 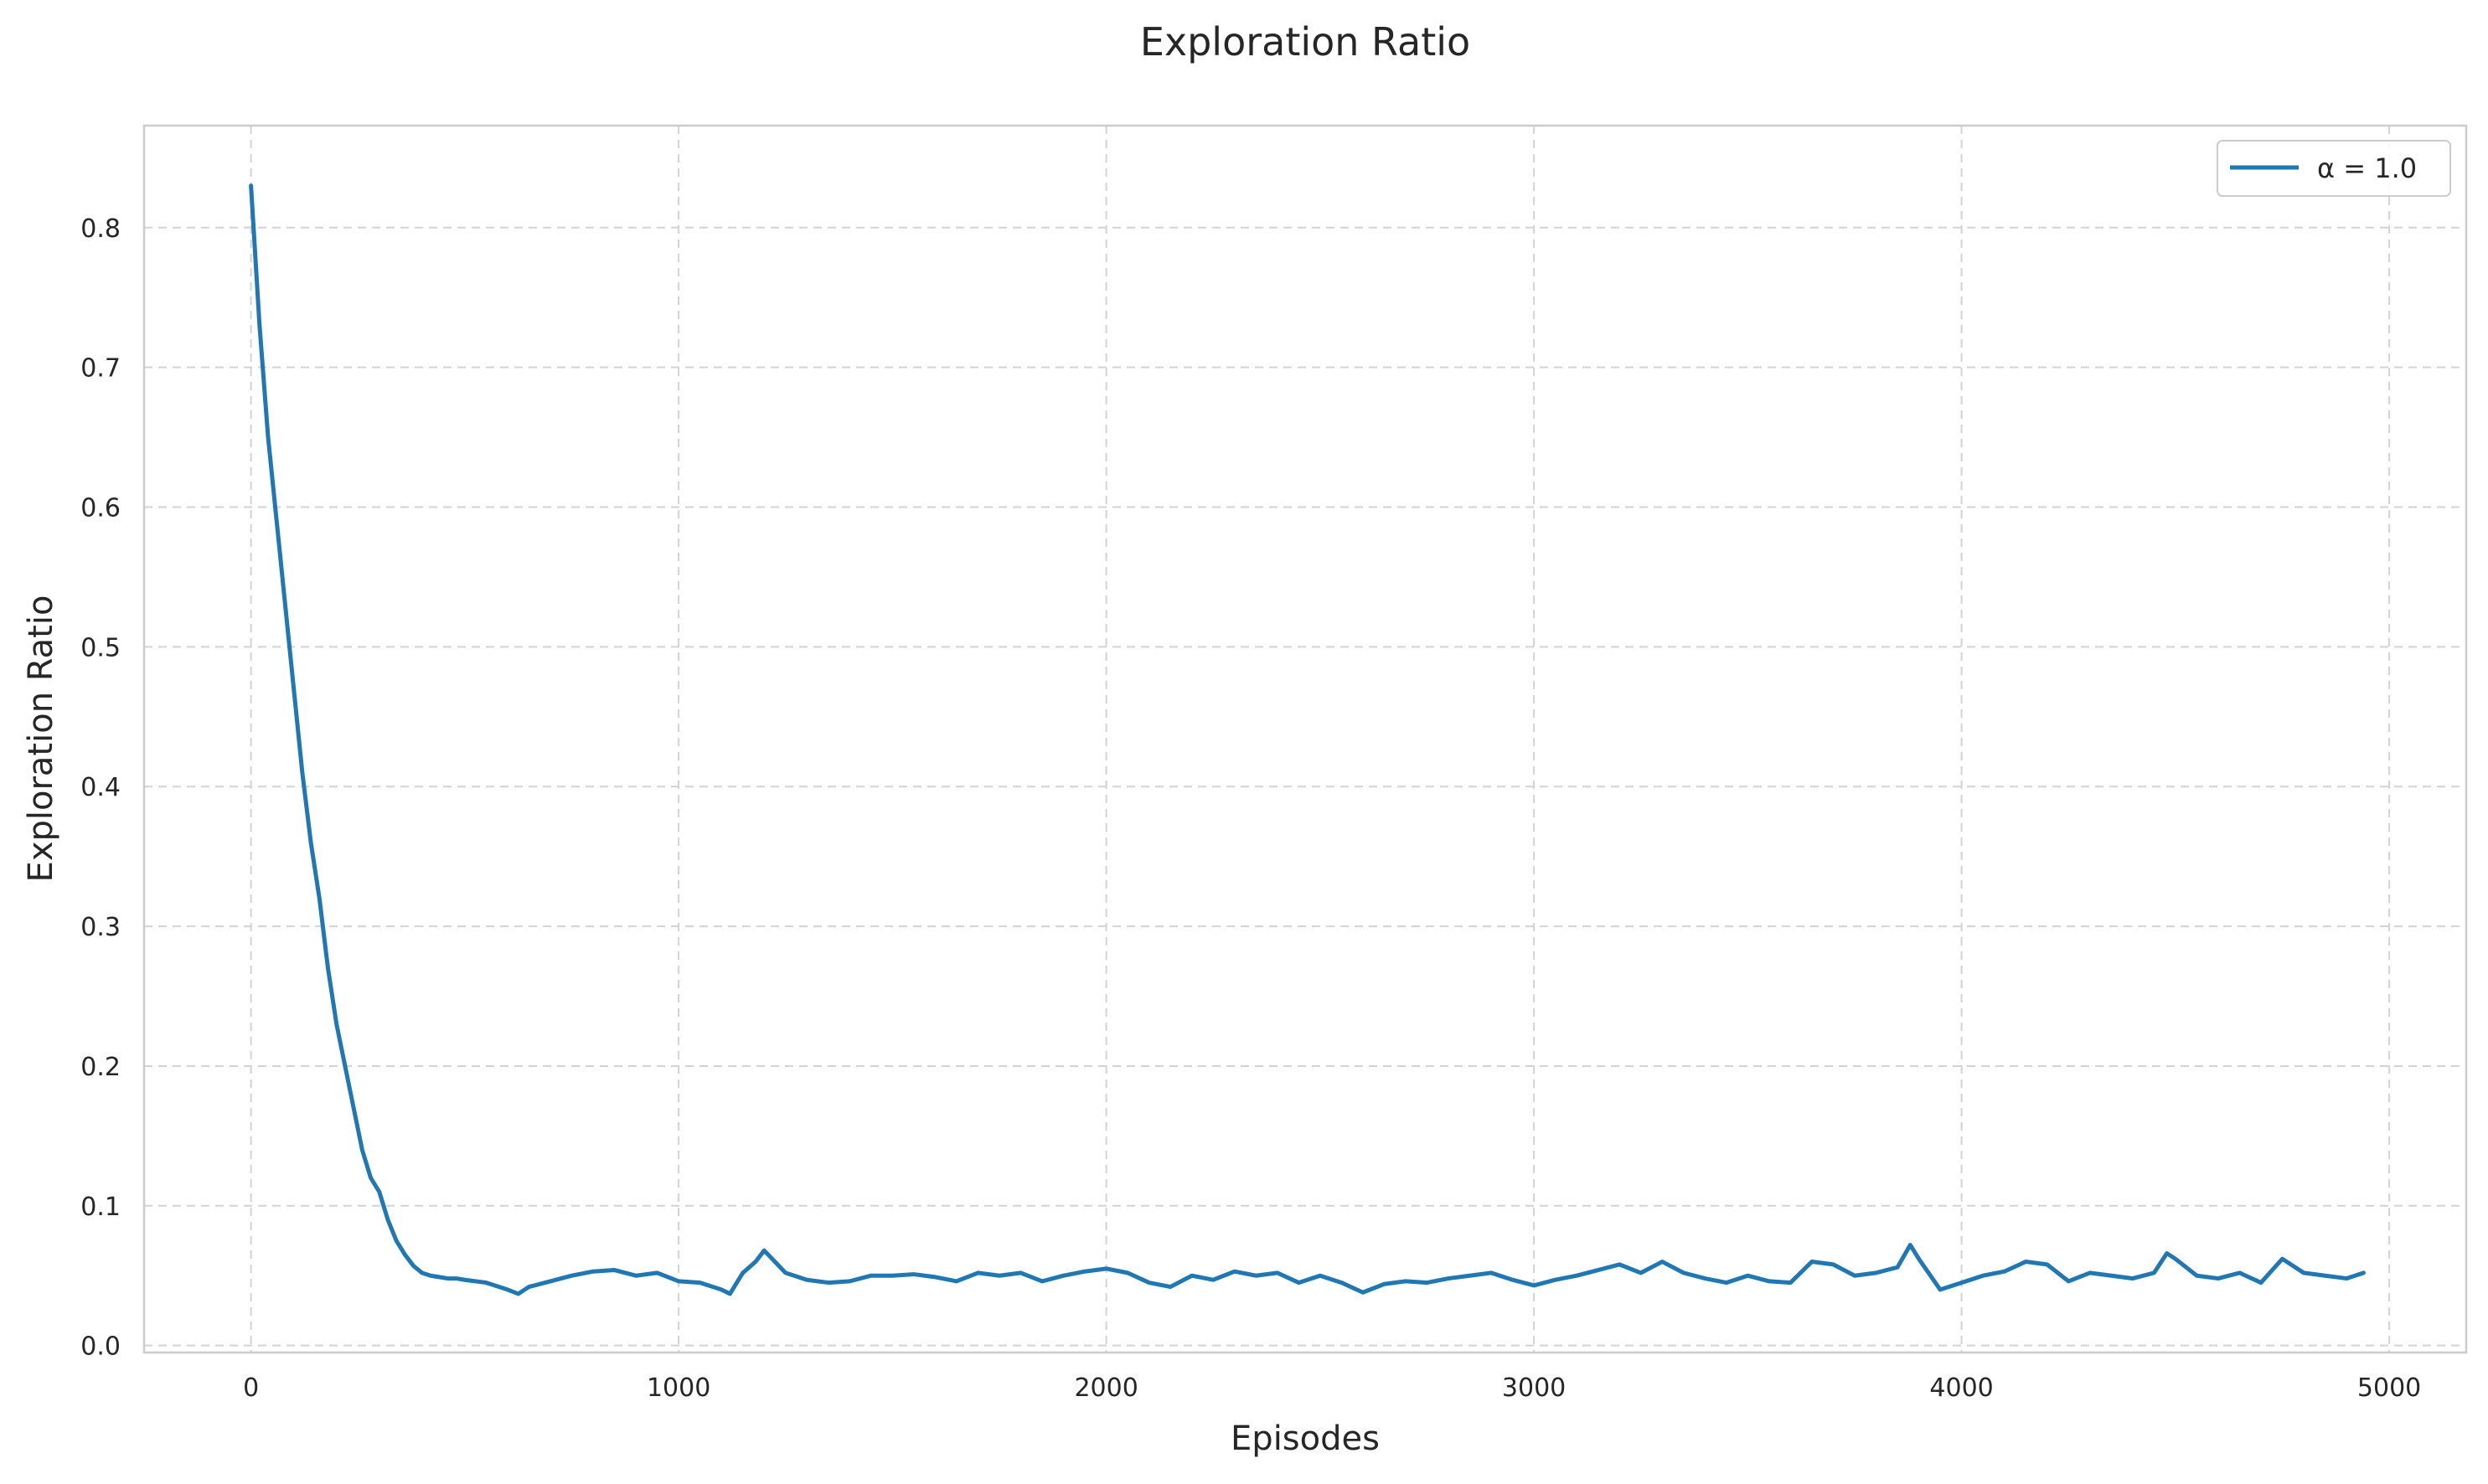 What do you see at coordinates (100, 508) in the screenshot?
I see `y-tick-label: 0.6` at bounding box center [100, 508].